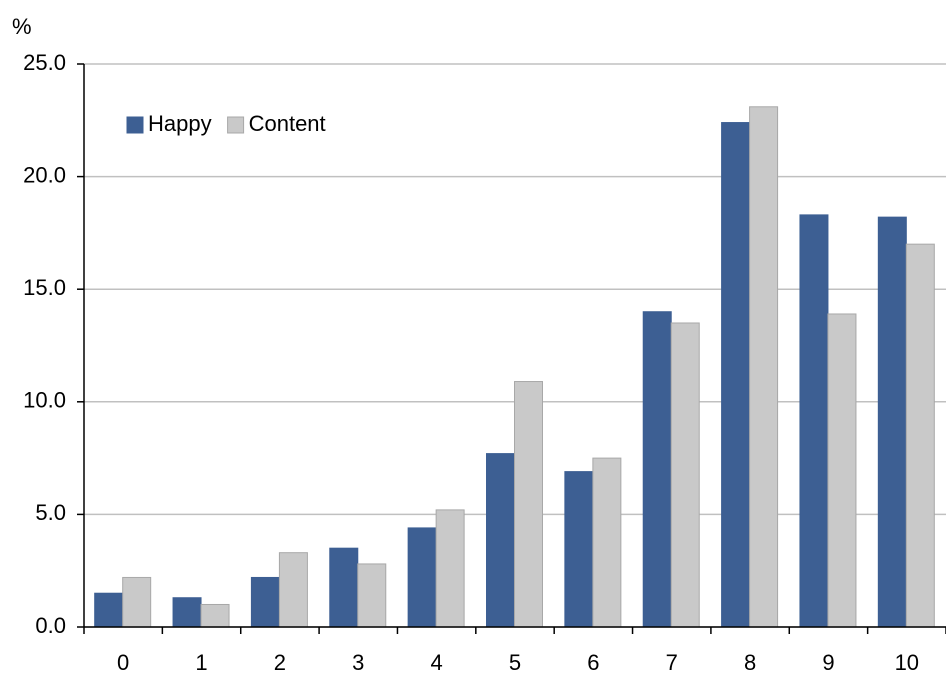  I want to click on x-tick-label: 6, so click(593, 662).